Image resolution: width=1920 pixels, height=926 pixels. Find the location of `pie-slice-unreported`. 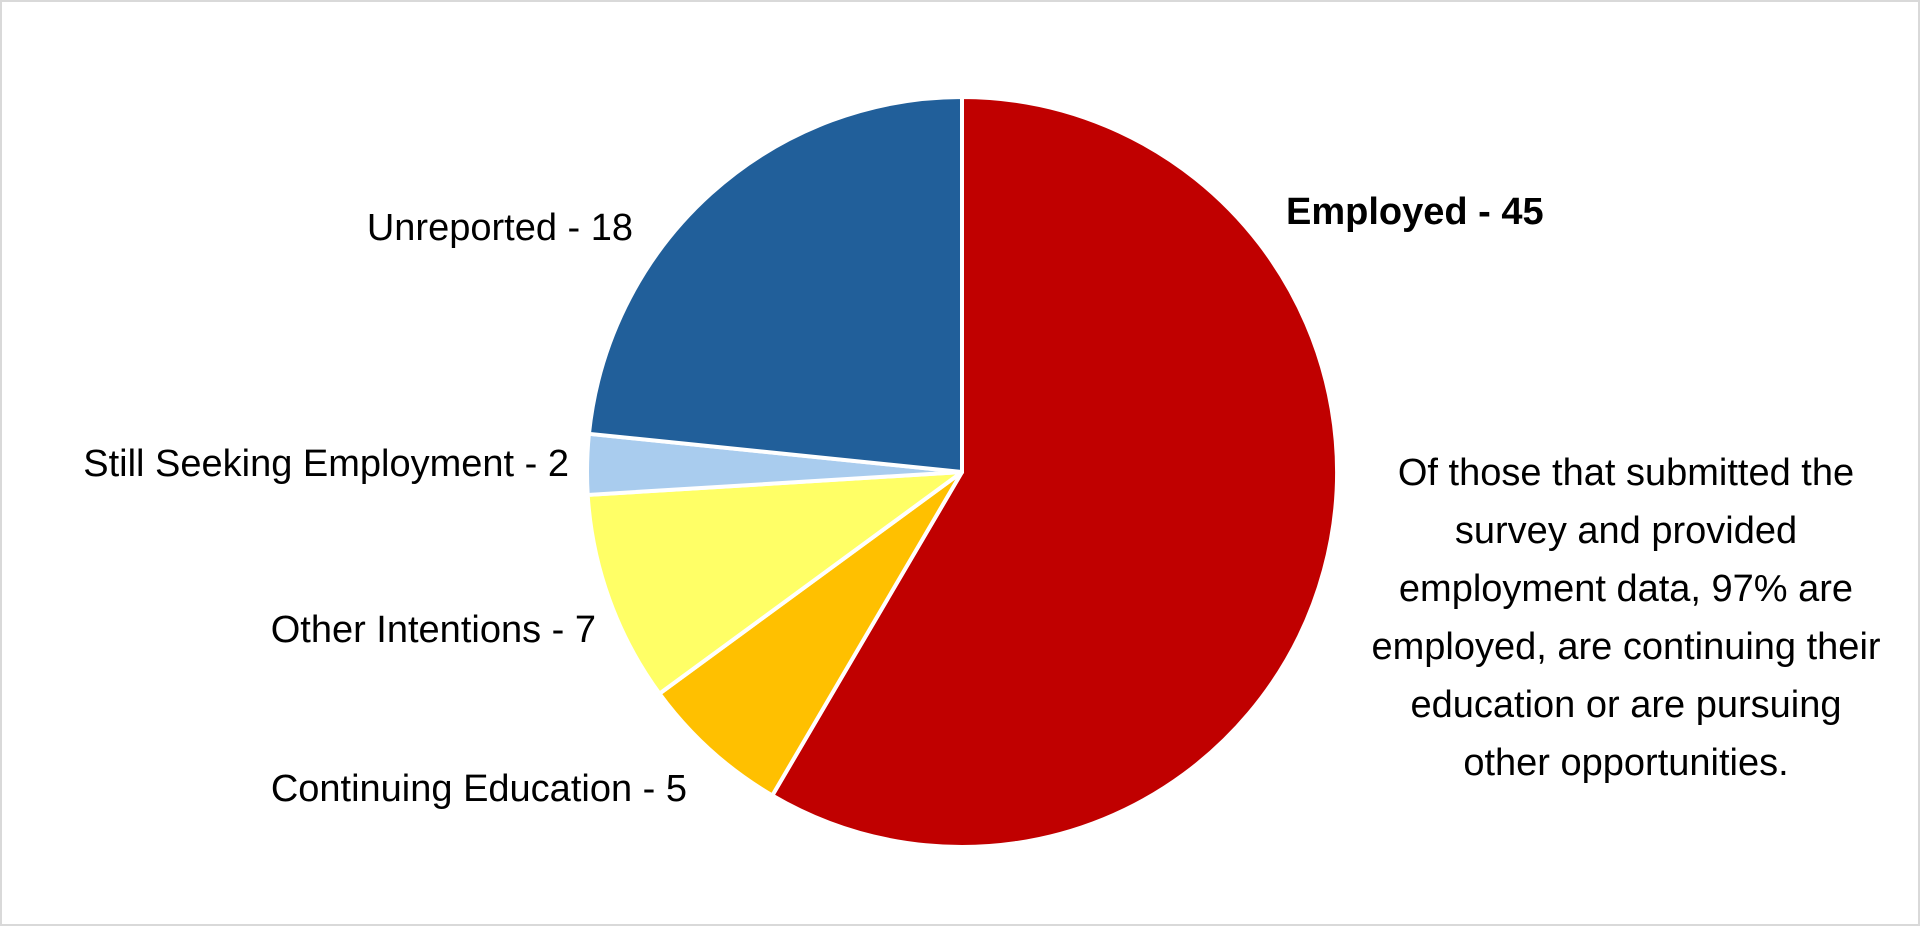

pie-slice-unreported is located at coordinates (775, 284).